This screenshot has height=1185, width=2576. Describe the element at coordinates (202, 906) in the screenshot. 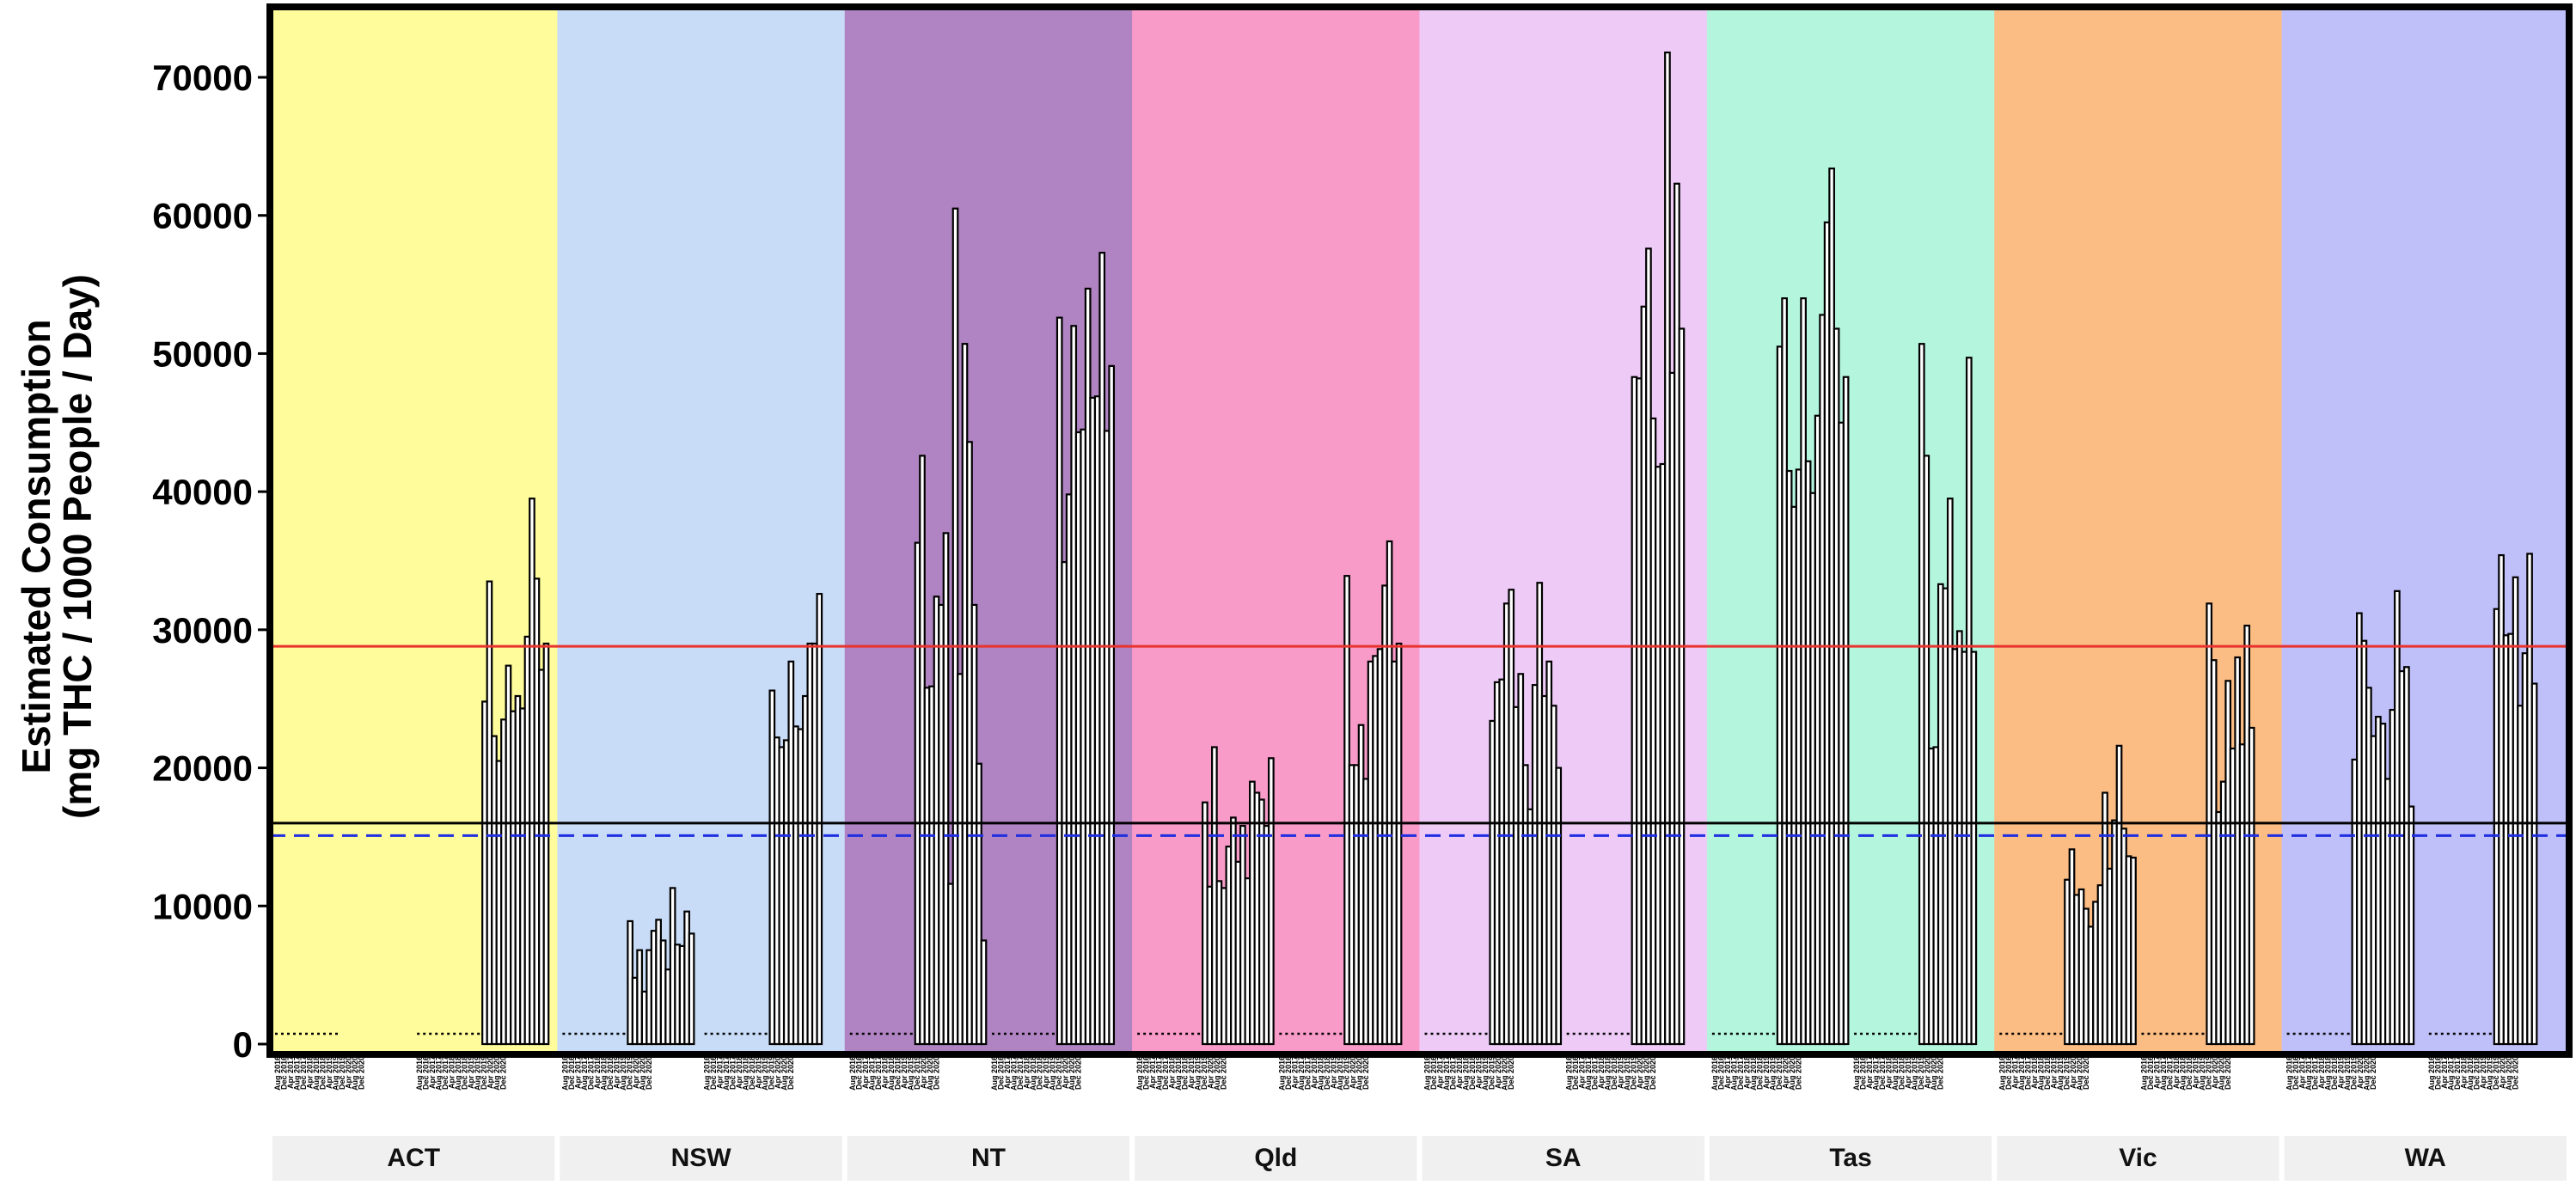

I see `y-tick-label: 10000` at that location.